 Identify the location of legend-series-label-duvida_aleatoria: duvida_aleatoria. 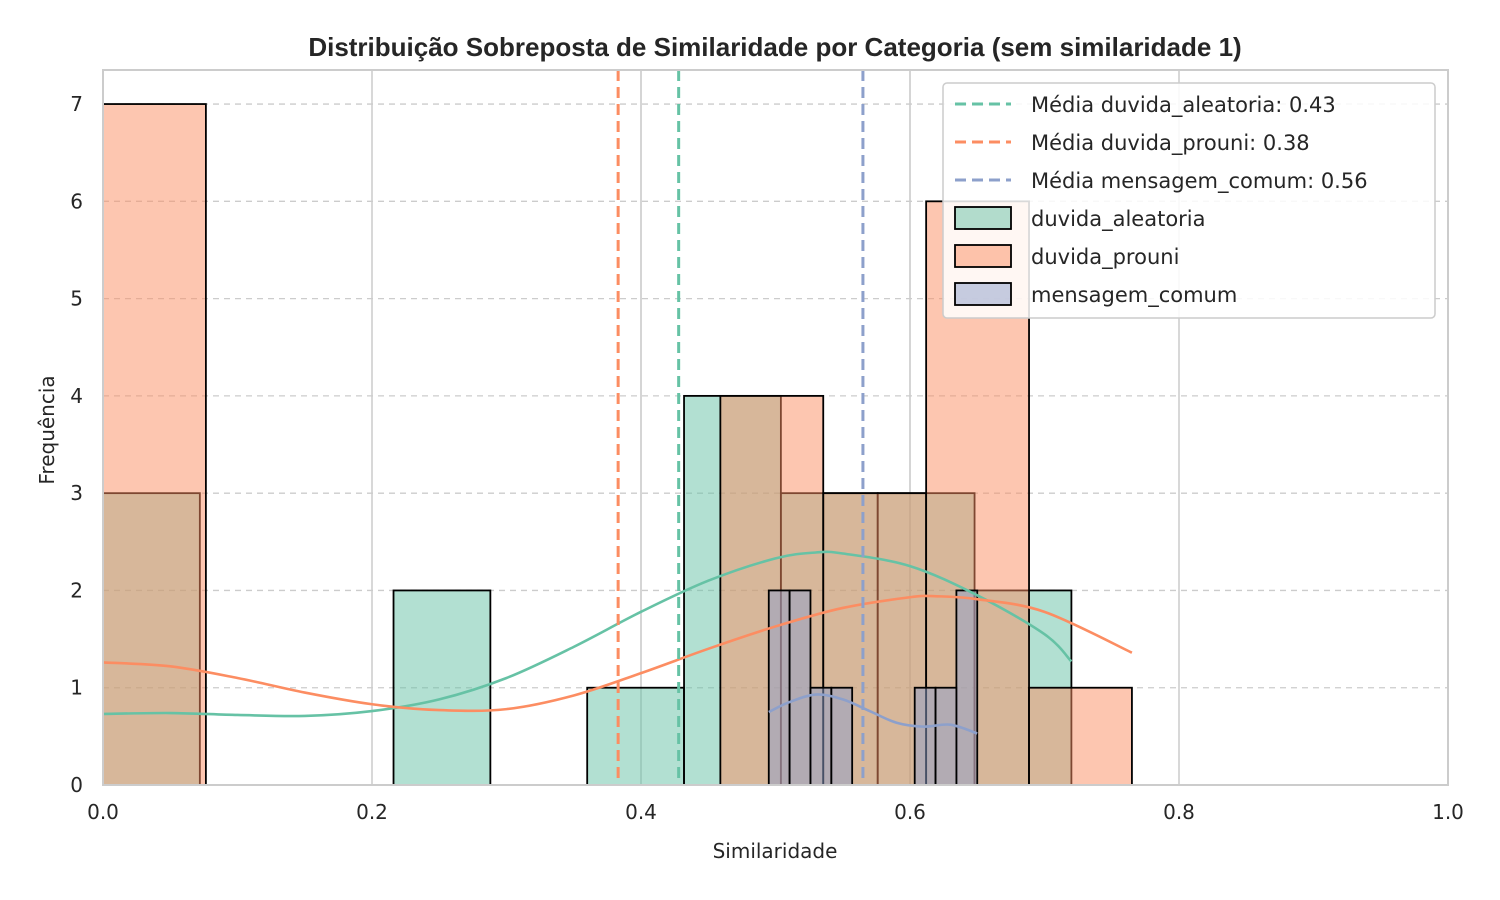
(1118, 219).